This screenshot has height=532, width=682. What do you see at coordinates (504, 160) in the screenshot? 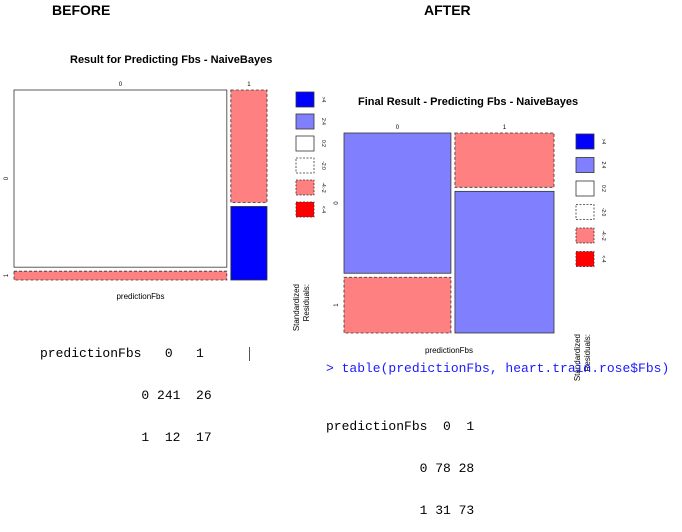
I see `mosaic-cell-1-r0-c1` at bounding box center [504, 160].